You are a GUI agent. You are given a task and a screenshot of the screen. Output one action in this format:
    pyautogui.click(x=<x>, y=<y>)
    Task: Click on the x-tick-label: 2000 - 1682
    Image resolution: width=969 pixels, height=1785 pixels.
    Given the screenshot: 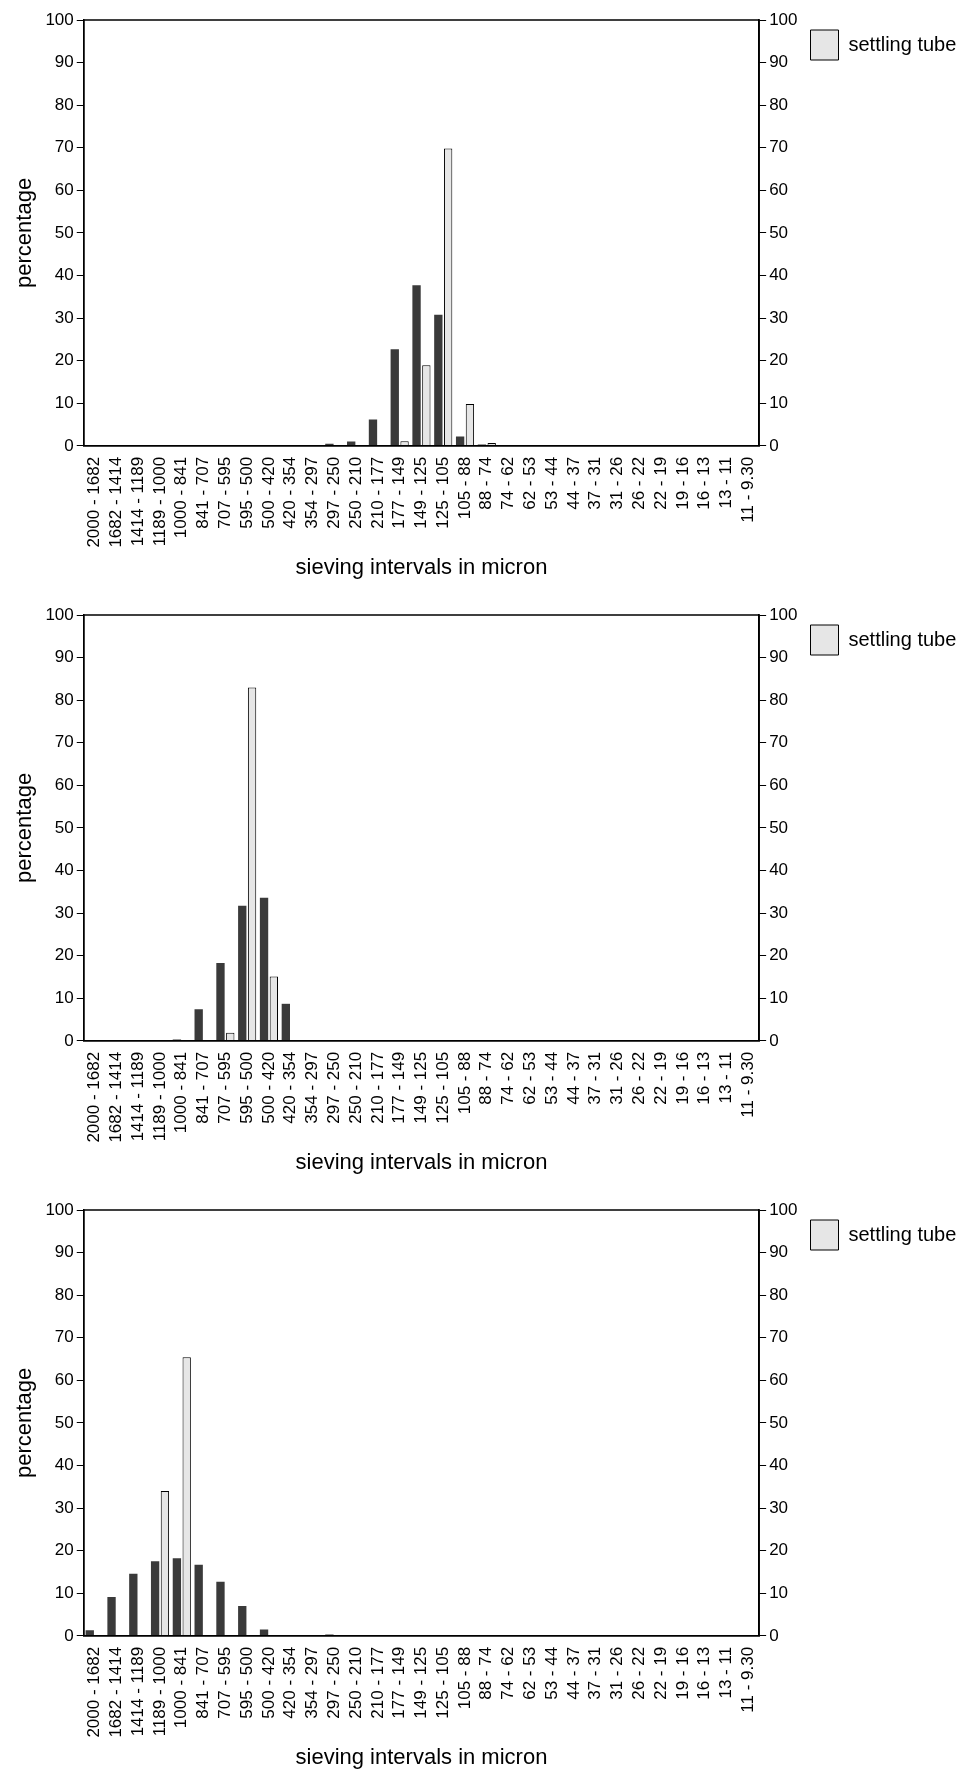 What is the action you would take?
    pyautogui.click(x=94, y=502)
    